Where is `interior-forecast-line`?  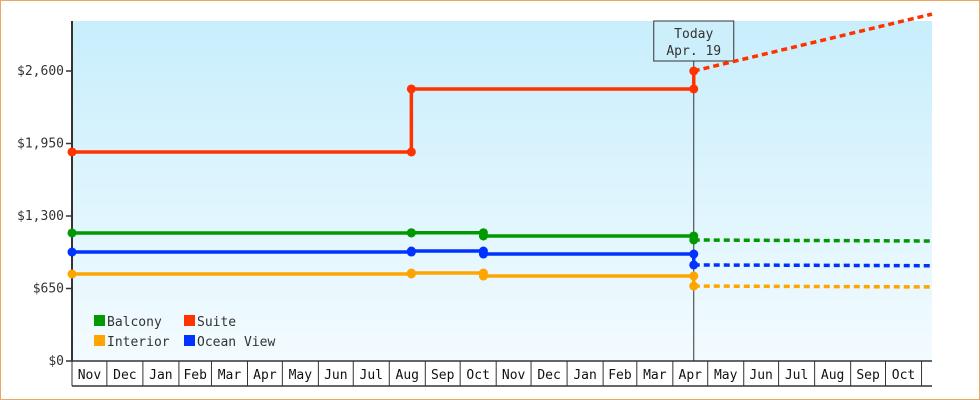
interior-forecast-line is located at coordinates (813, 286).